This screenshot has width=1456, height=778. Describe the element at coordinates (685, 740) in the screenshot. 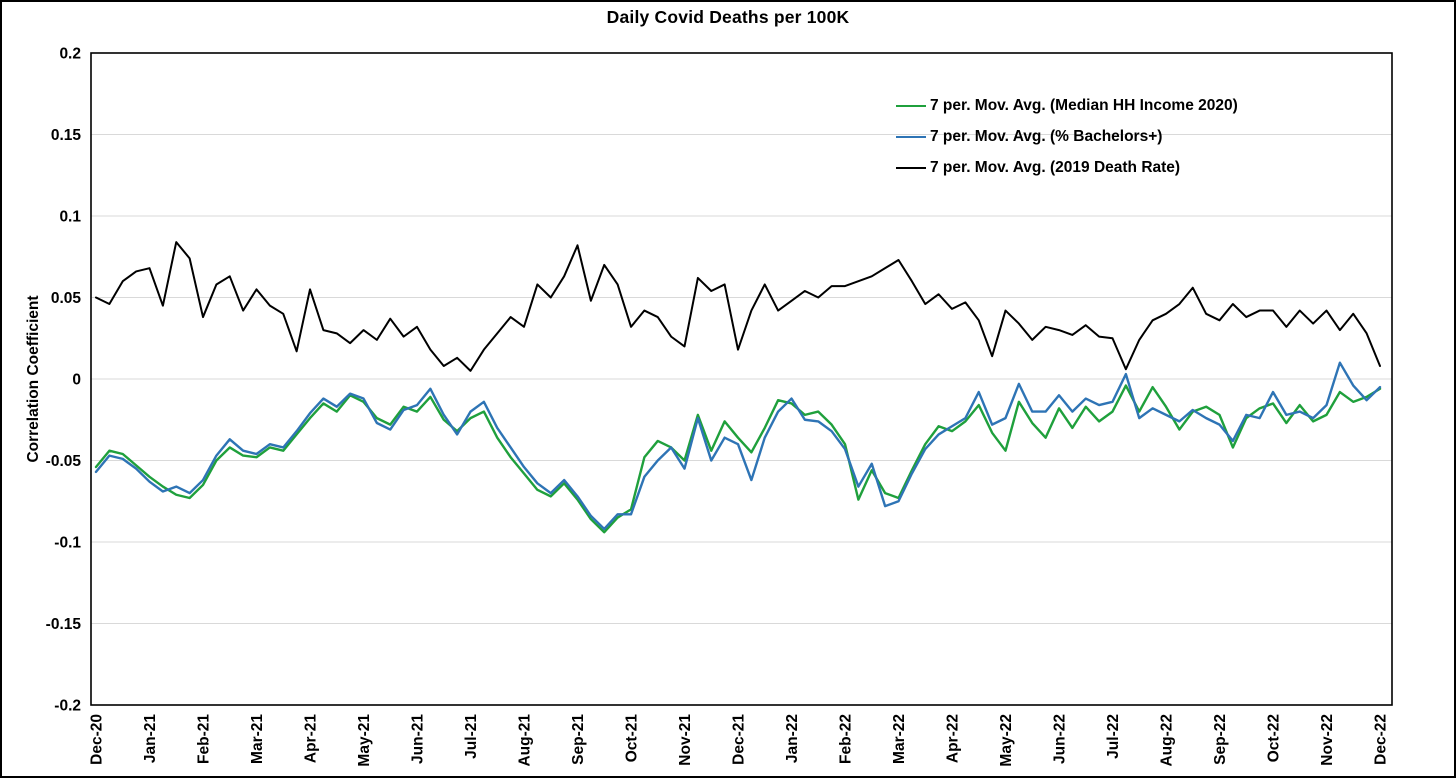

I see `x-tick-label: Nov-21` at that location.